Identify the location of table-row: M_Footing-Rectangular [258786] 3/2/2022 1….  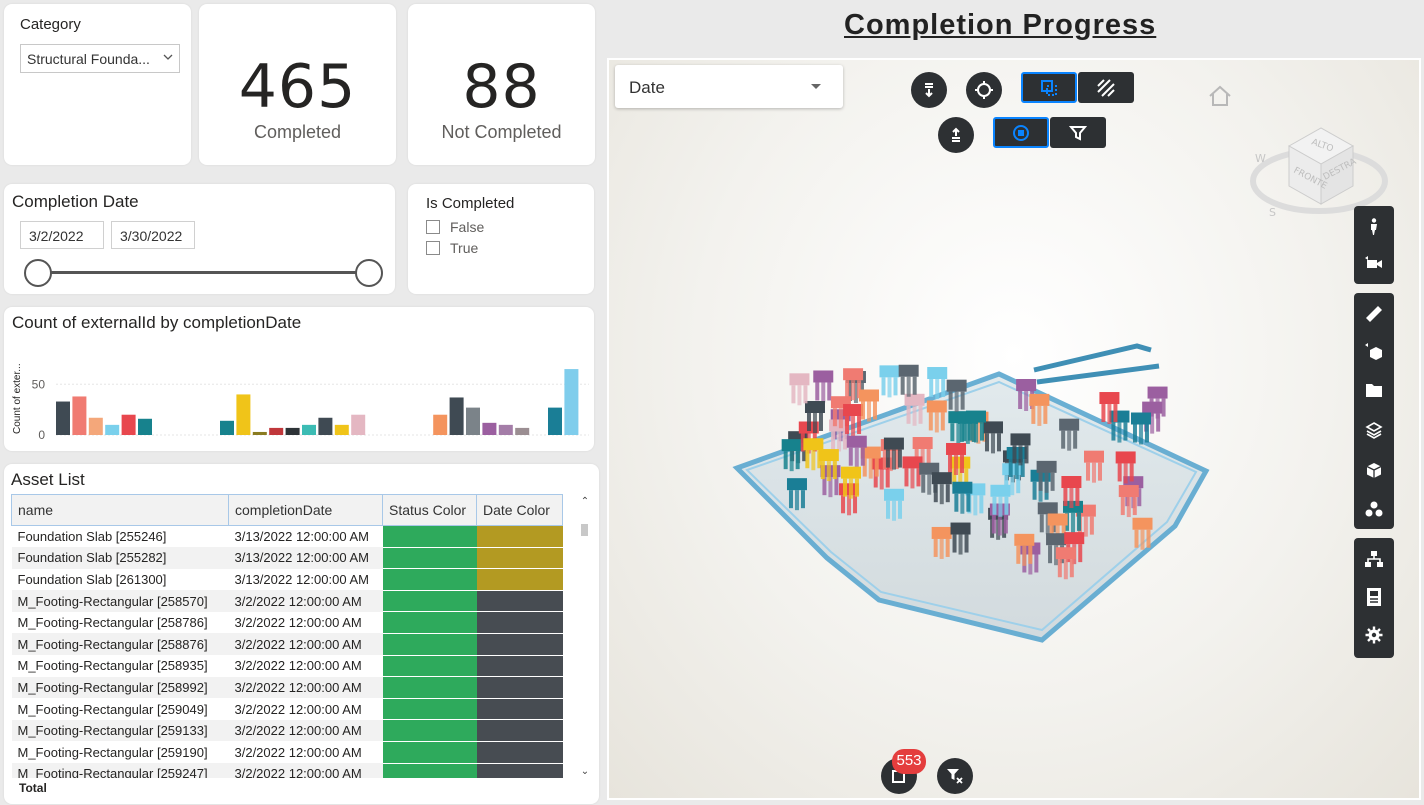
(287, 622).